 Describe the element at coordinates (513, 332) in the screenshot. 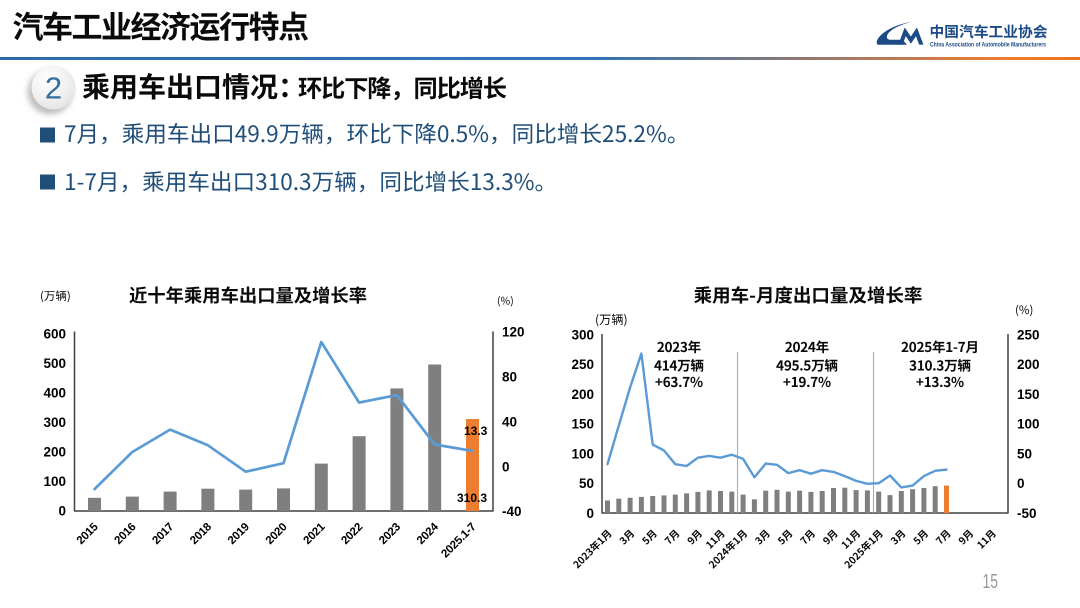

I see `svg-text: 120` at that location.